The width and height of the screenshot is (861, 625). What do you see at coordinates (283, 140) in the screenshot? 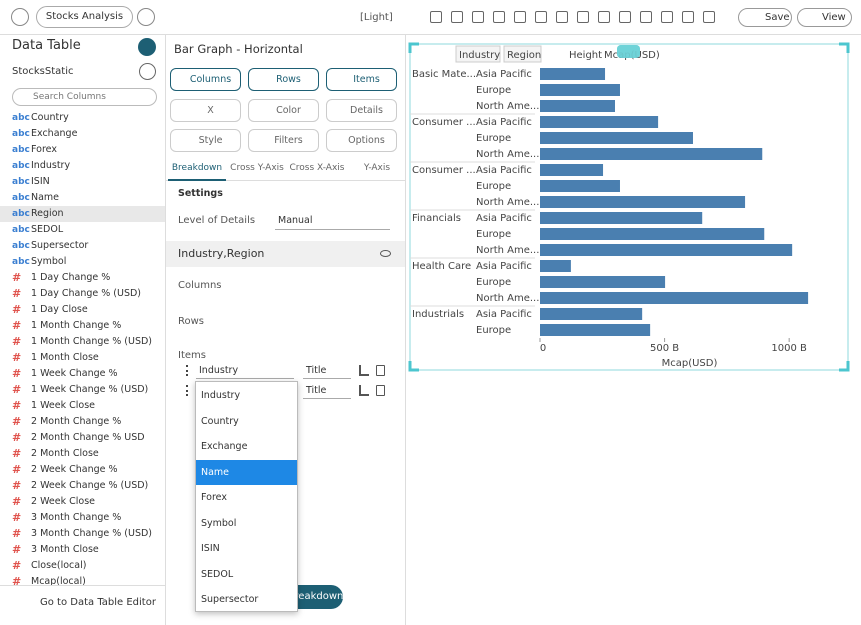
I see `option-button: Filters` at bounding box center [283, 140].